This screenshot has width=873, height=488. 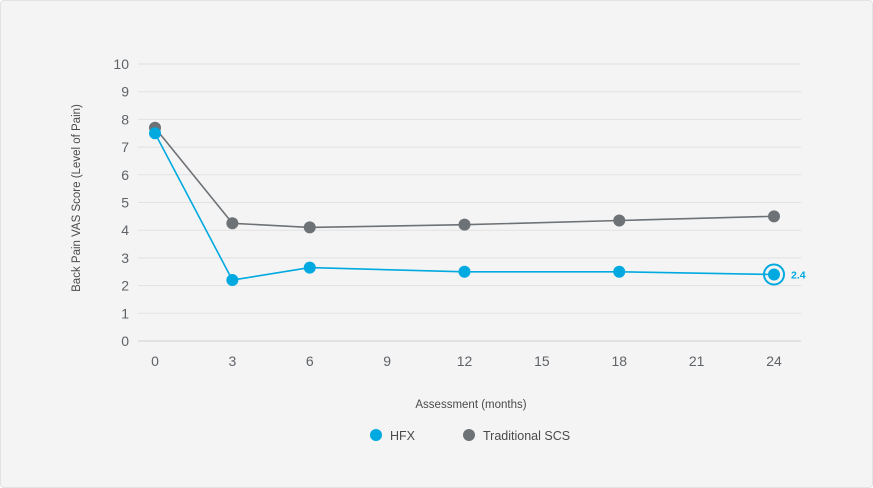 What do you see at coordinates (125, 341) in the screenshot?
I see `y-tick-label: 0` at bounding box center [125, 341].